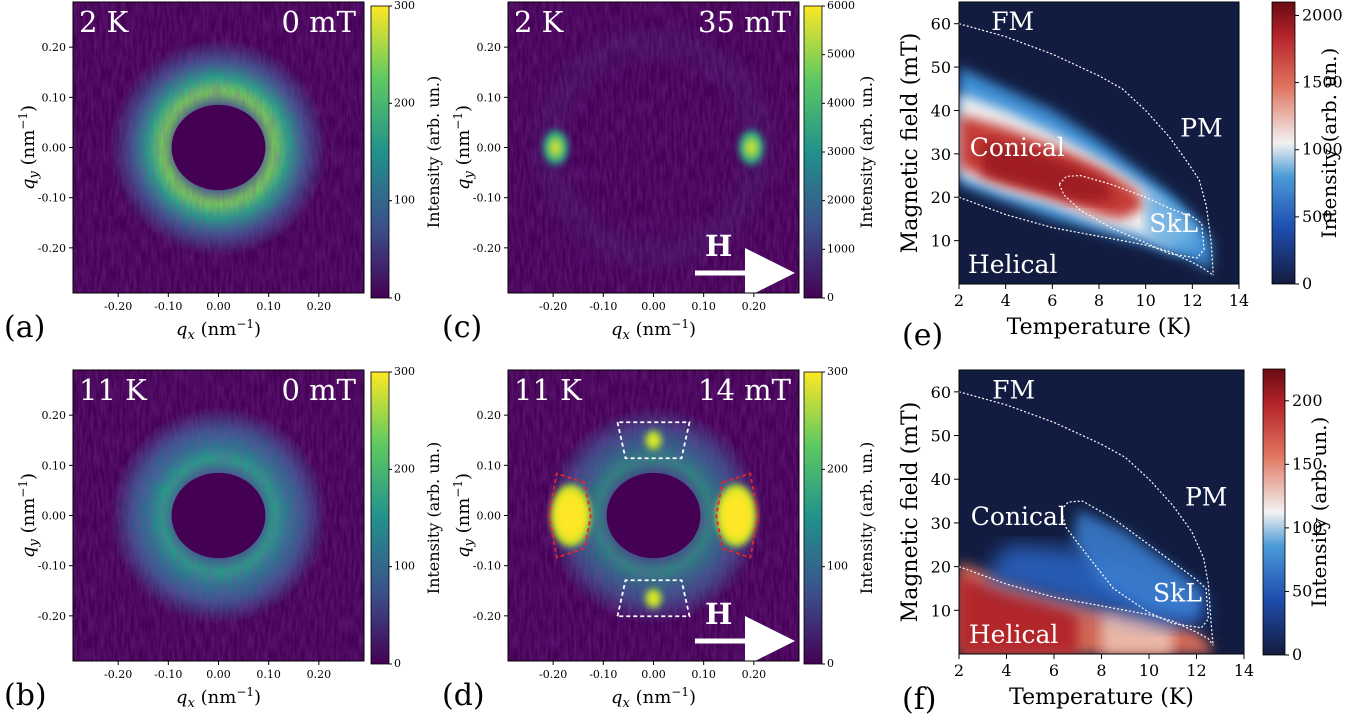  I want to click on panel-label: (d), so click(463, 695).